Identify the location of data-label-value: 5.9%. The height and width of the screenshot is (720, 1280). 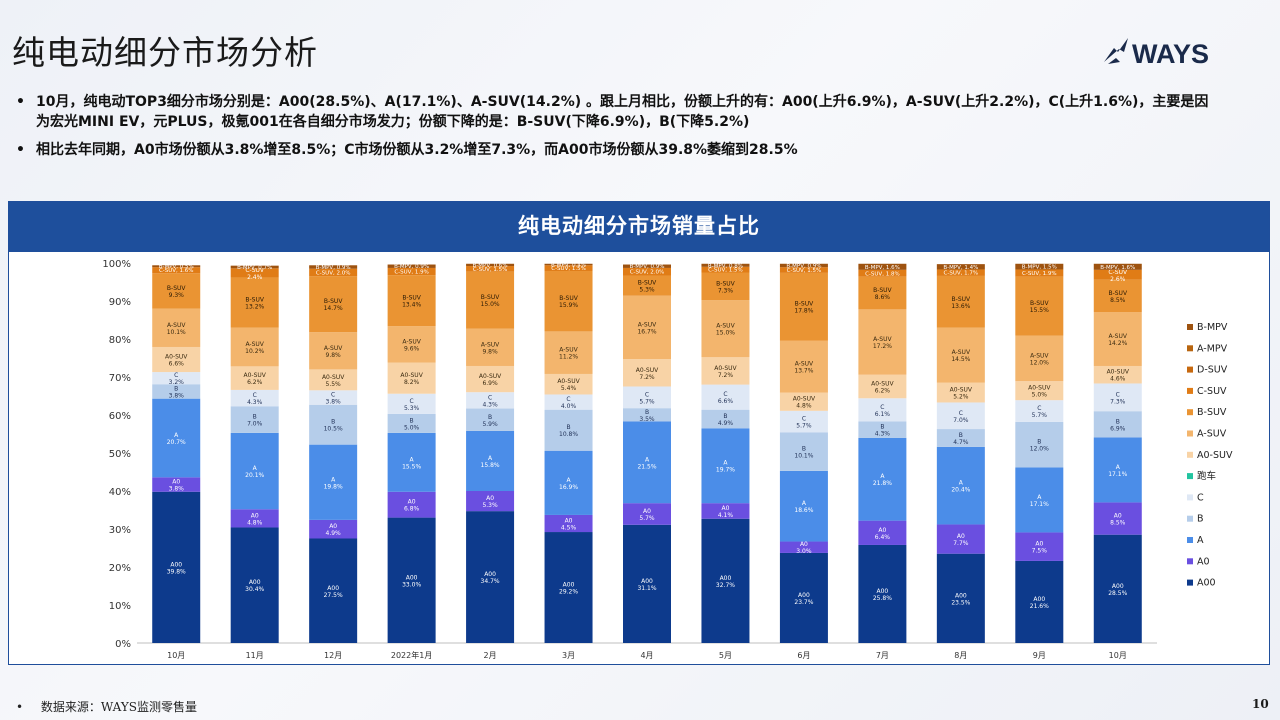
(490, 424).